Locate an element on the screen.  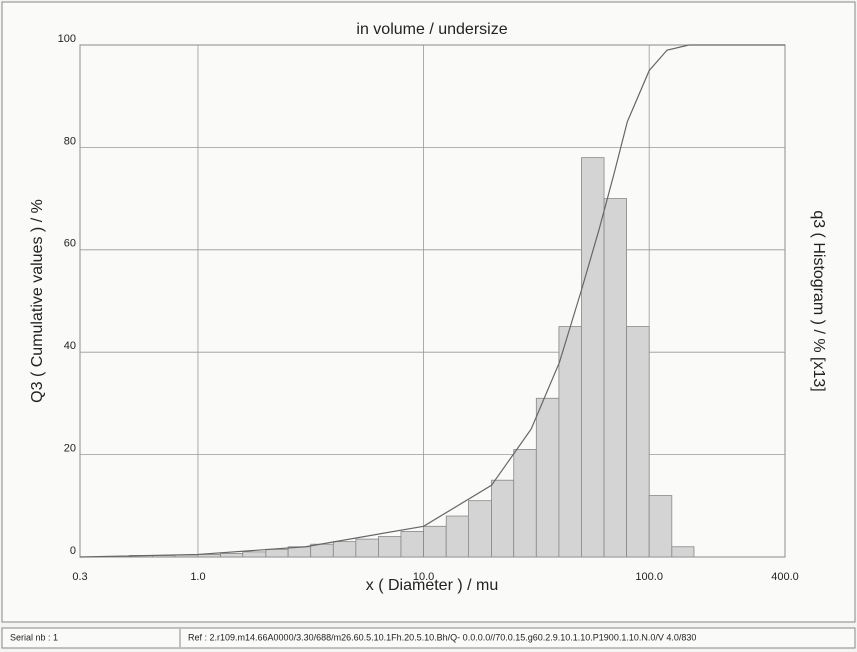
y-tick-label: 100 is located at coordinates (67, 39).